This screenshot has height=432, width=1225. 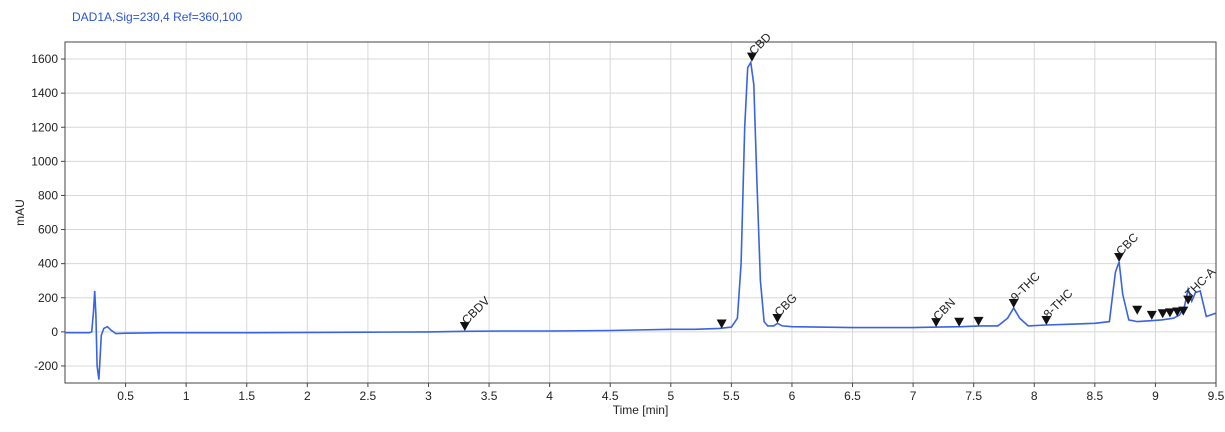 What do you see at coordinates (46, 366) in the screenshot?
I see `y-tick-label: -200` at bounding box center [46, 366].